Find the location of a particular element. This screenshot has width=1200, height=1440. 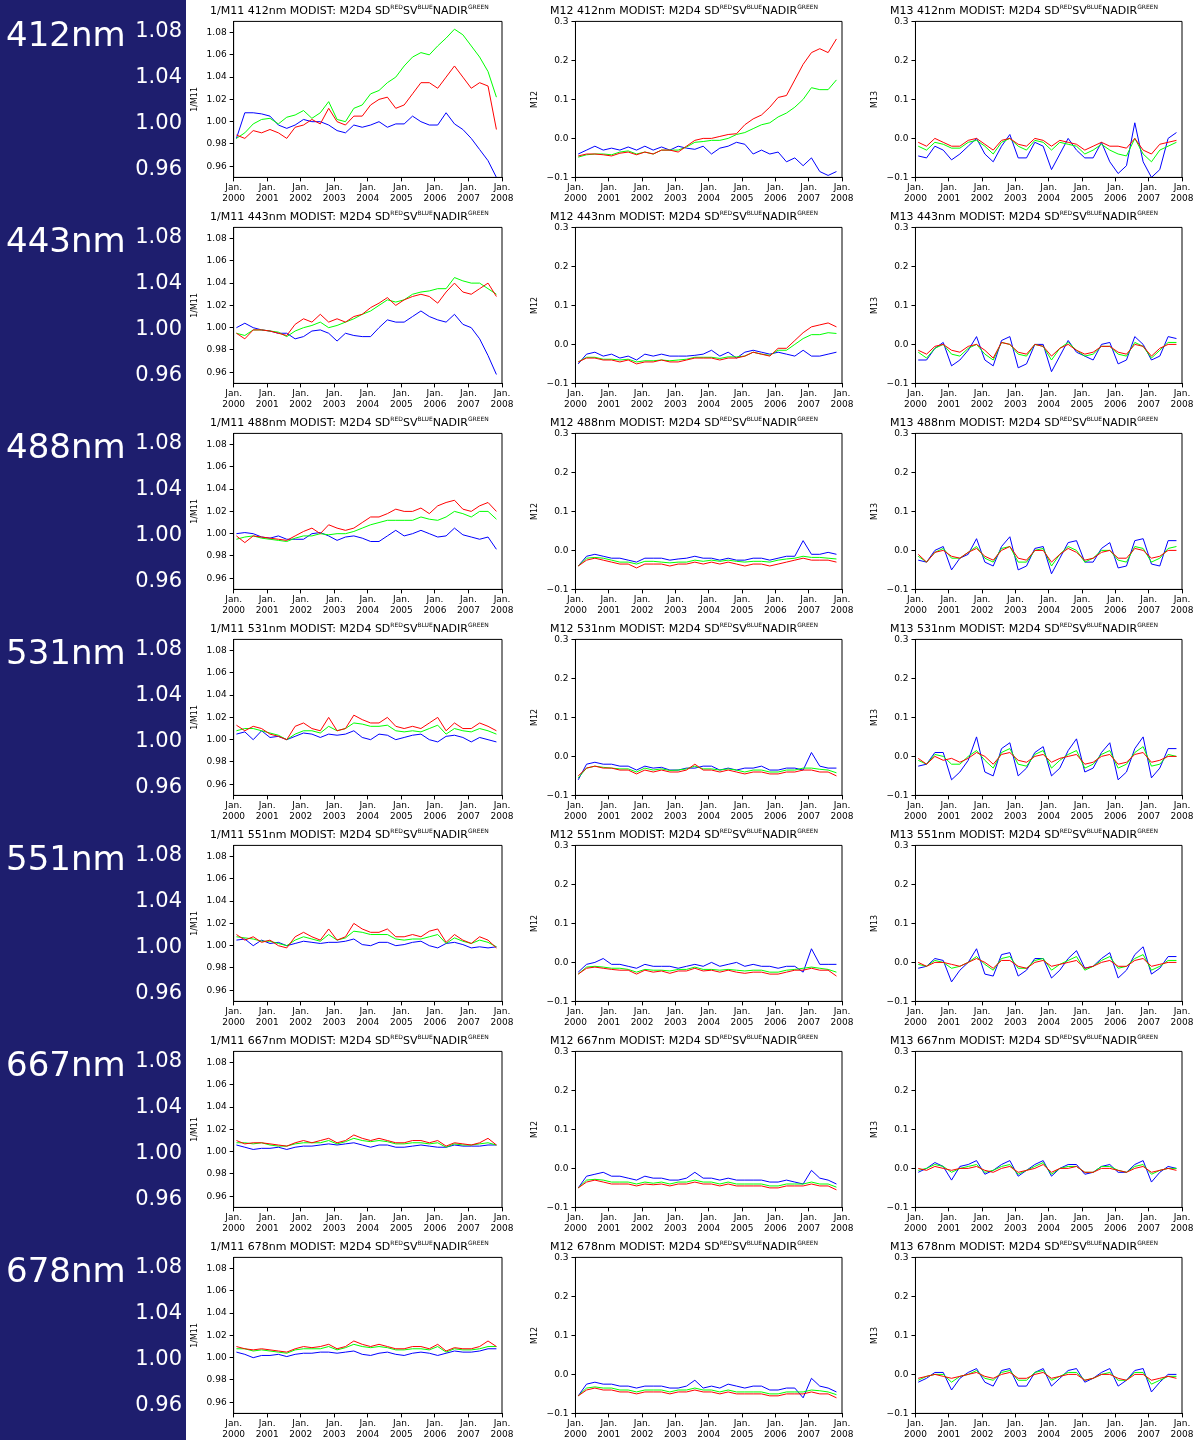

chart-title: M12 667nm MODIST: M2D4 SD$^{RED}$SV$^{BLUE}$NADIR$^{GREEN}$ is located at coordinates (684, 1039).